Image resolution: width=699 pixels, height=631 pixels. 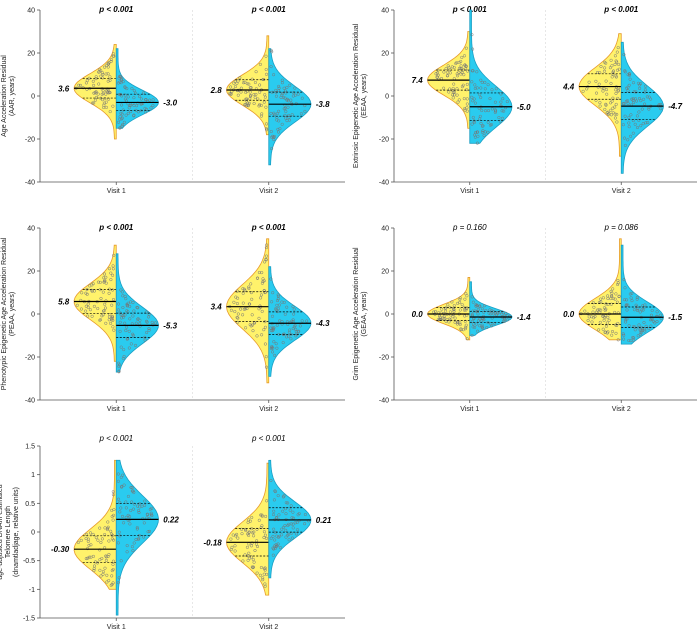 I want to click on violin-half-a, so click(x=248, y=529).